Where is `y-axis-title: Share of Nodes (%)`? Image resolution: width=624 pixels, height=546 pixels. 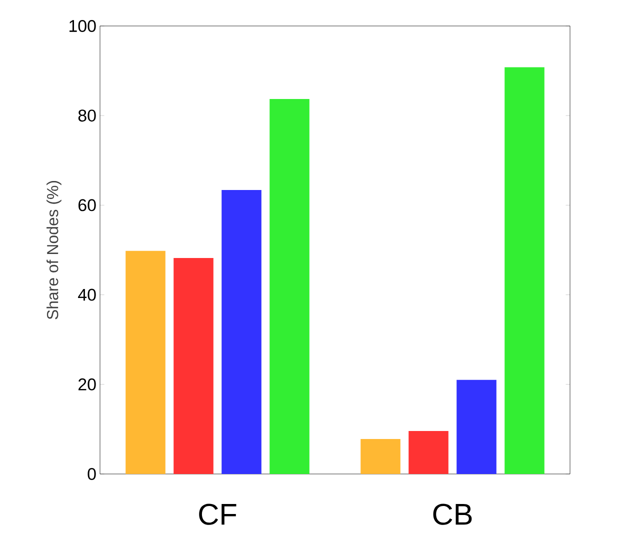
y-axis-title: Share of Nodes (%) is located at coordinates (54, 250).